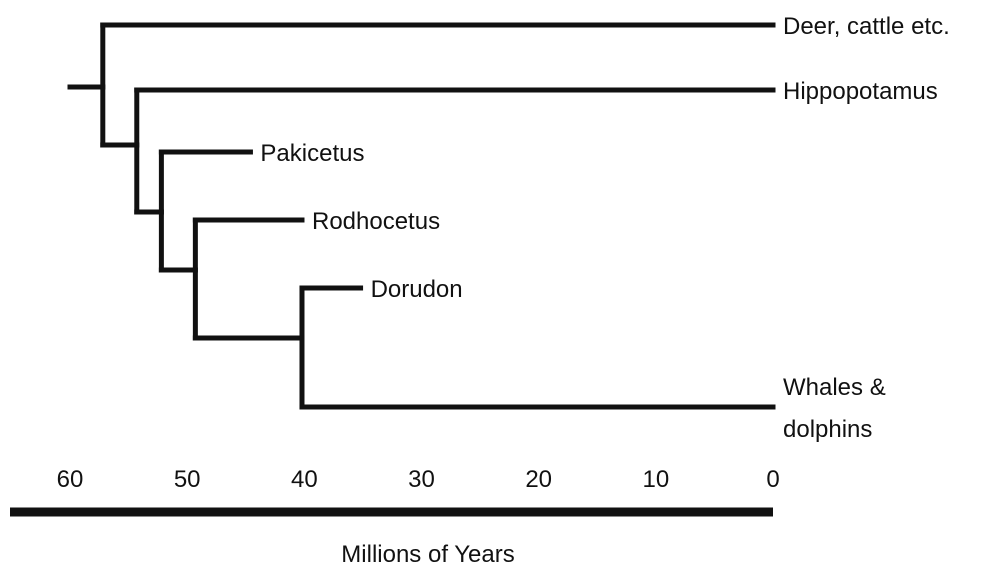 The image size is (1000, 574). What do you see at coordinates (421, 479) in the screenshot?
I see `tick-label: 30` at bounding box center [421, 479].